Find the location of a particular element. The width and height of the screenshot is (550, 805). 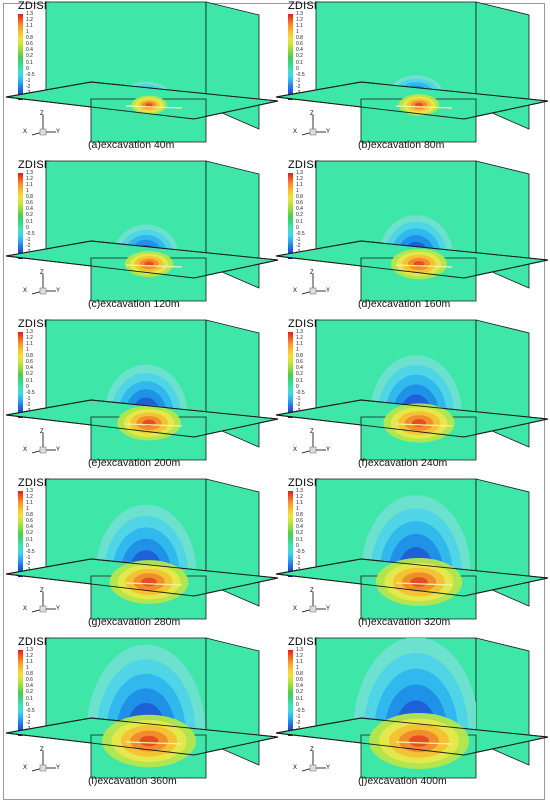

panel-caption: (d)excavation 160m is located at coordinates (404, 304).